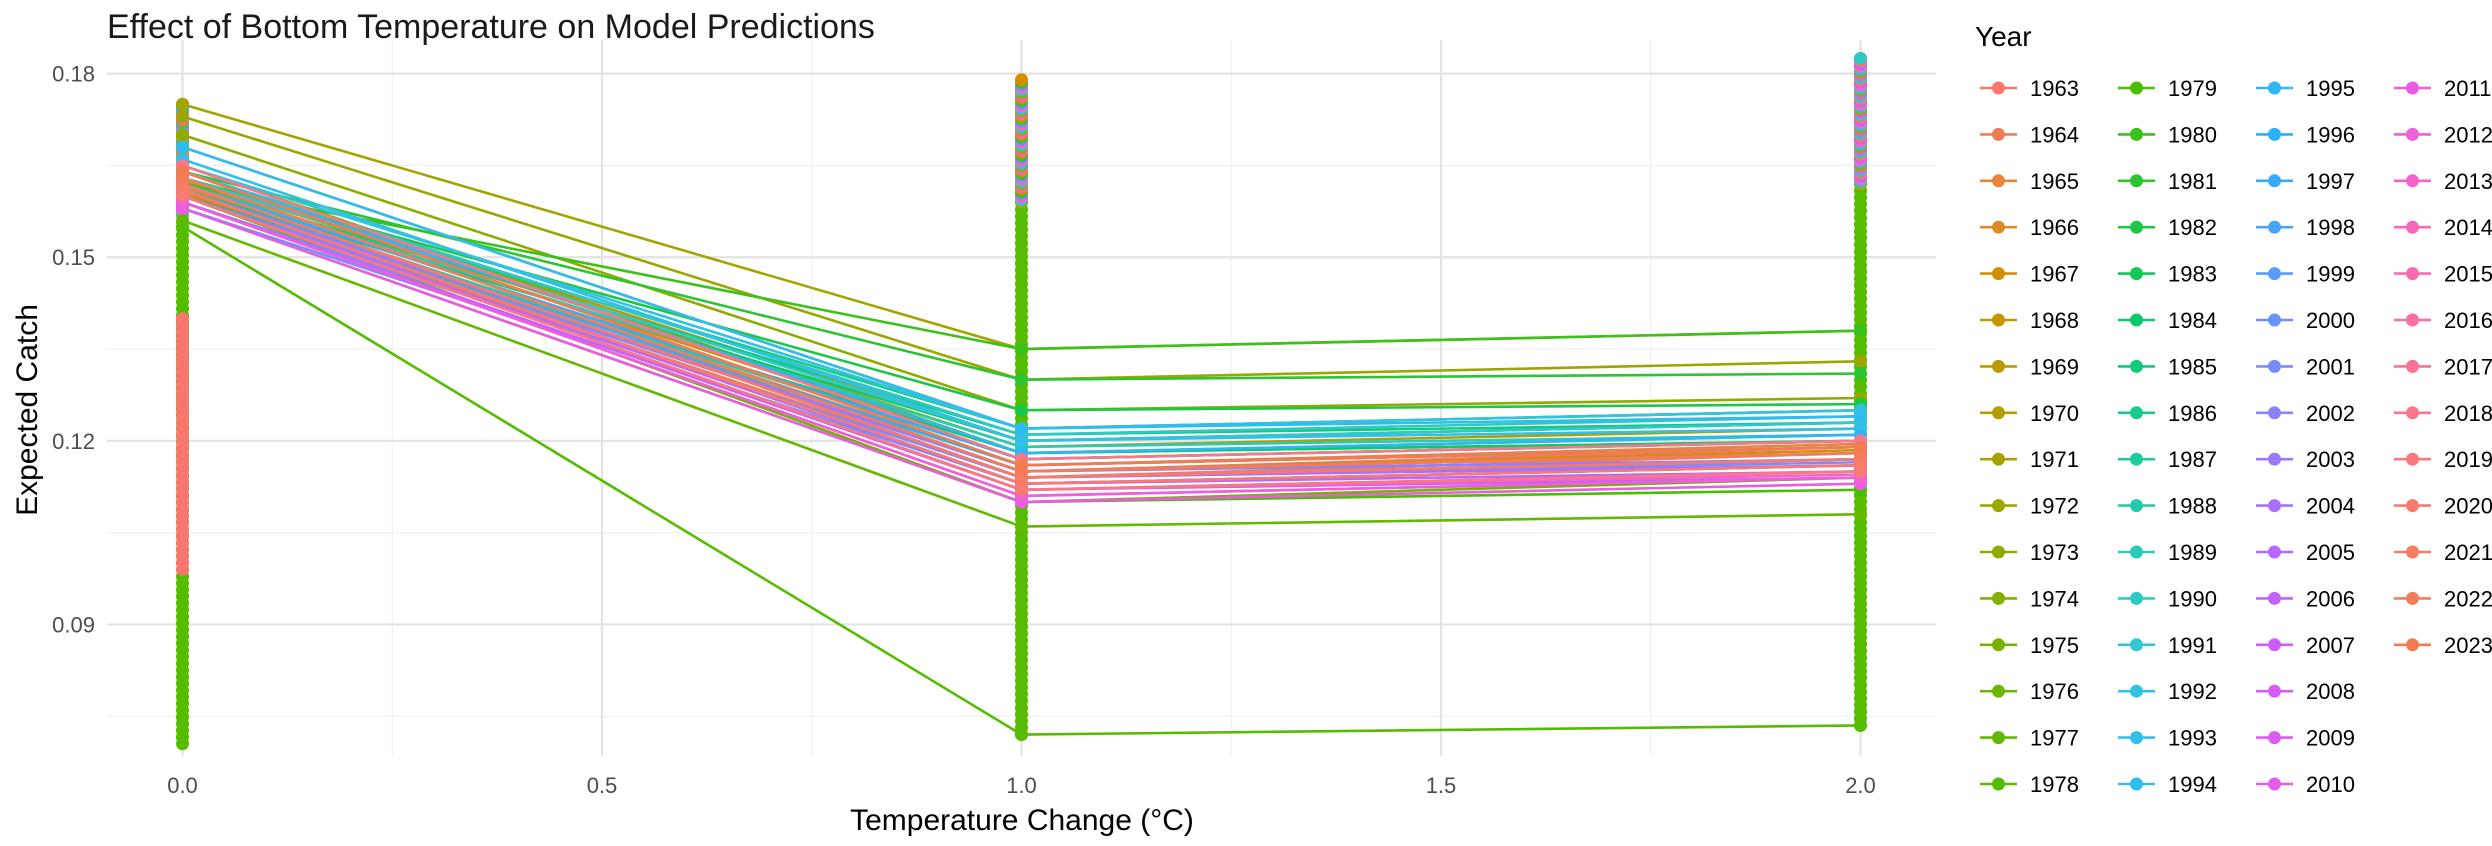 The height and width of the screenshot is (846, 2492). What do you see at coordinates (2054, 366) in the screenshot?
I see `legend-label: 1969` at bounding box center [2054, 366].